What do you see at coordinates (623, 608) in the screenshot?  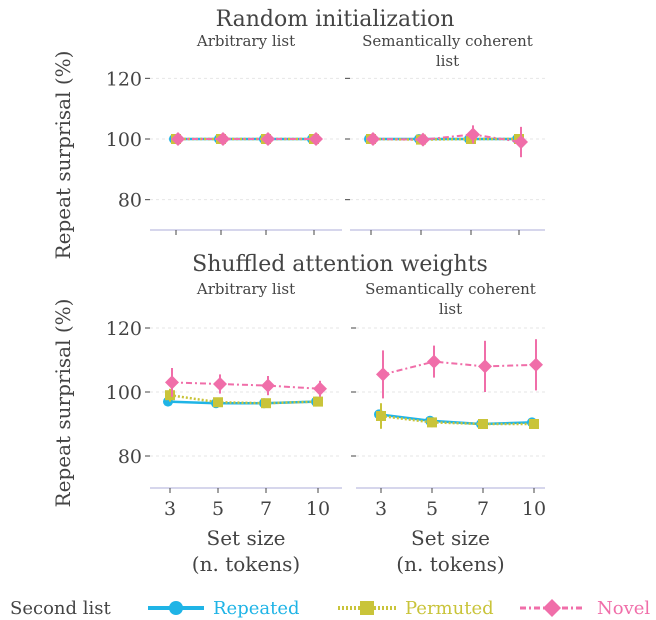 I see `legend-label-novel: Novel` at bounding box center [623, 608].